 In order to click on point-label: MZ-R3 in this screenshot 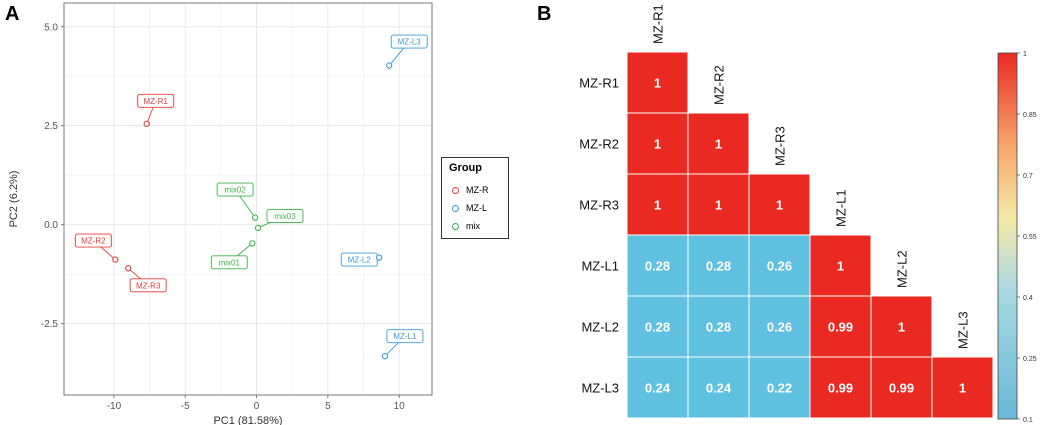, I will do `click(148, 285)`.